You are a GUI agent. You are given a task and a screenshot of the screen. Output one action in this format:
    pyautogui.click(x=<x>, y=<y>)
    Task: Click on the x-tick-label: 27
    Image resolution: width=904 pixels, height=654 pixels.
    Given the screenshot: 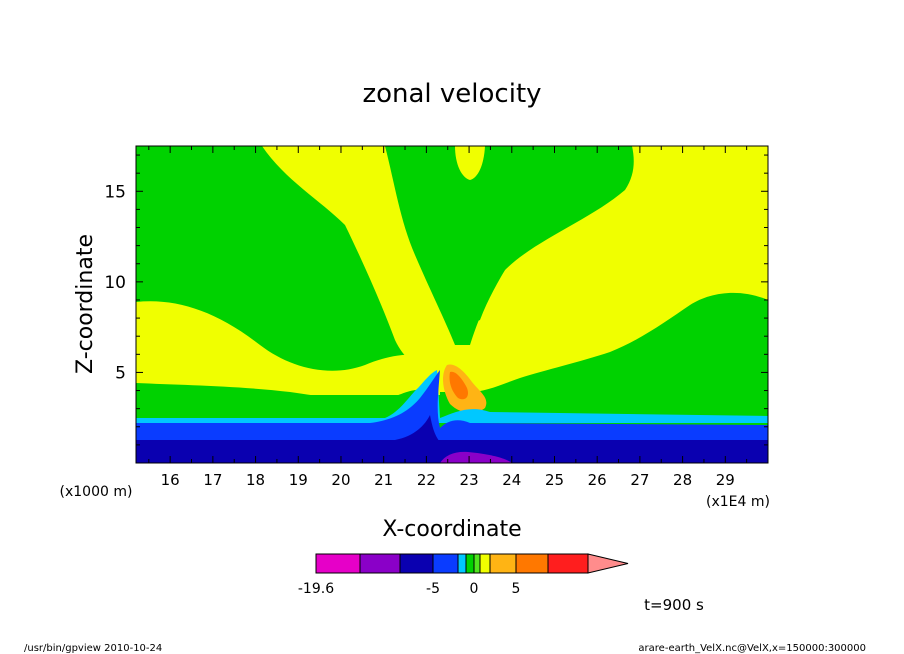 What is the action you would take?
    pyautogui.click(x=639, y=480)
    